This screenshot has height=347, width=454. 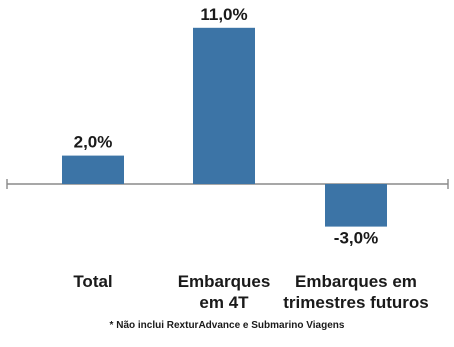 I want to click on bar-embarques-em-trimestres-futuros, so click(x=356, y=205).